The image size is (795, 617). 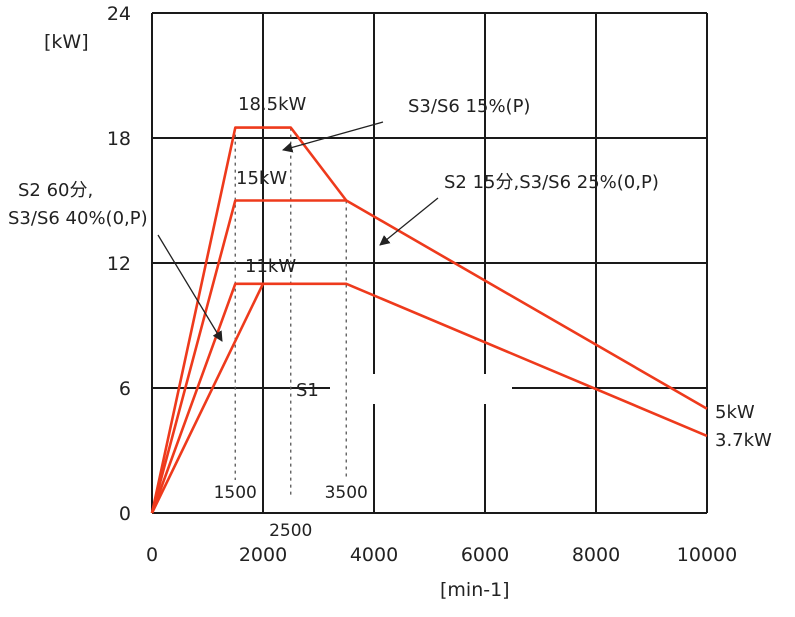 I want to click on annotation-arrows, so click(x=298, y=231).